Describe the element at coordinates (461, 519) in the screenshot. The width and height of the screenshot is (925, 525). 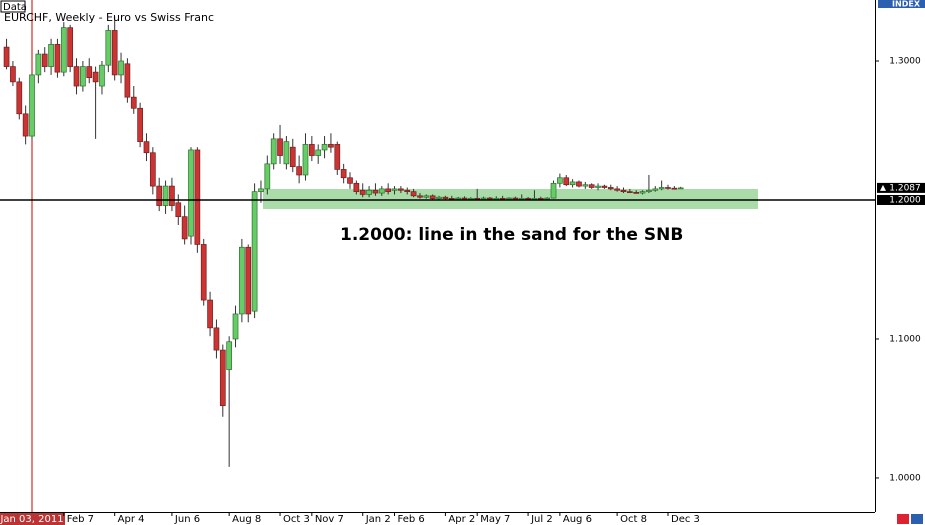
I see `x-tick-label: Apr 2` at that location.